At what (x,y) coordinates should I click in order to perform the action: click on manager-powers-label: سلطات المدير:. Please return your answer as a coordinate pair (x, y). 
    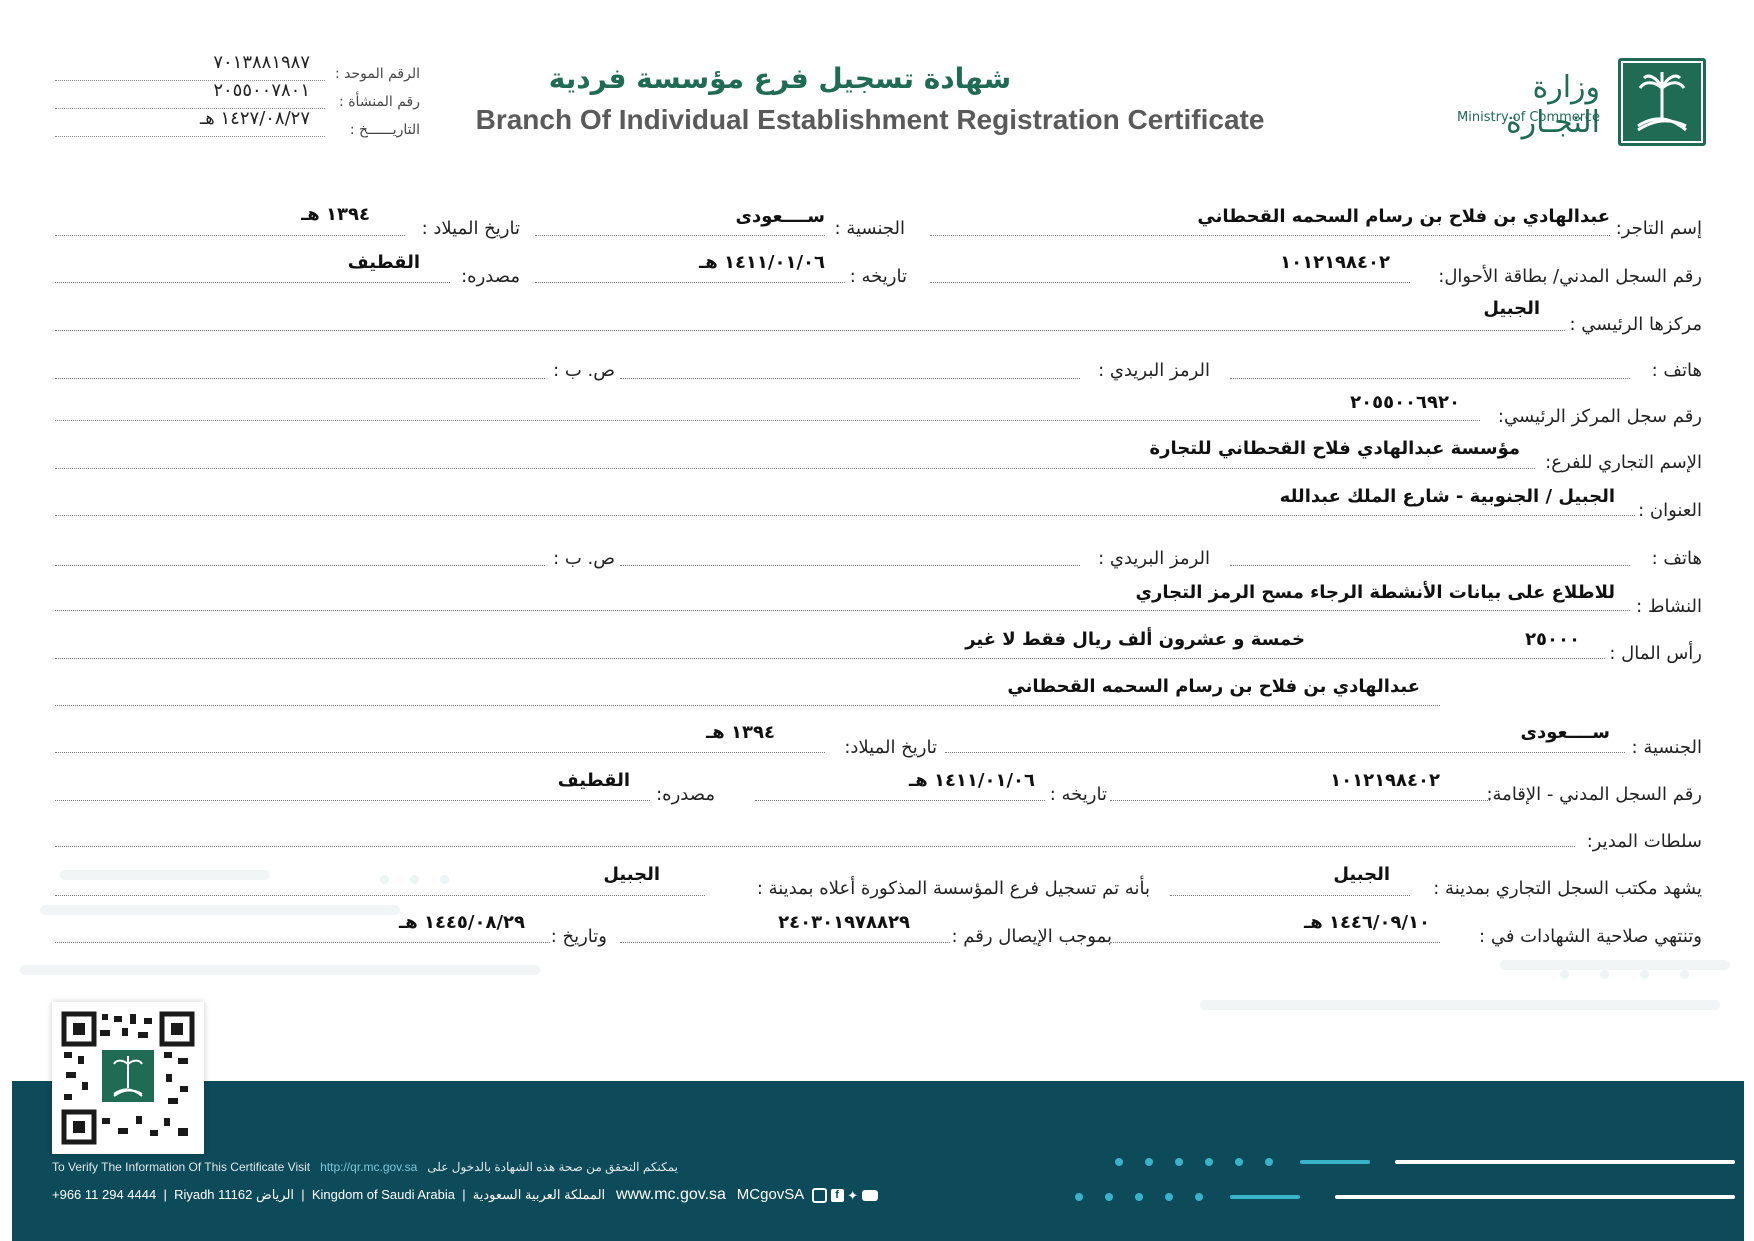
    Looking at the image, I should click on (1644, 841).